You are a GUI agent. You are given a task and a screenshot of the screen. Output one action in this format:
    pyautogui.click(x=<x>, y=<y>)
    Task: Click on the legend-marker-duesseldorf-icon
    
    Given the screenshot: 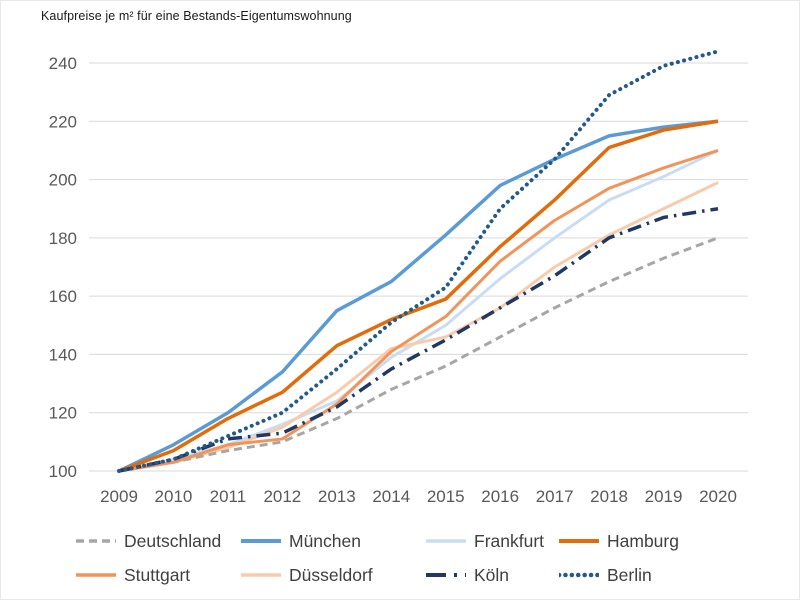 What is the action you would take?
    pyautogui.click(x=261, y=575)
    